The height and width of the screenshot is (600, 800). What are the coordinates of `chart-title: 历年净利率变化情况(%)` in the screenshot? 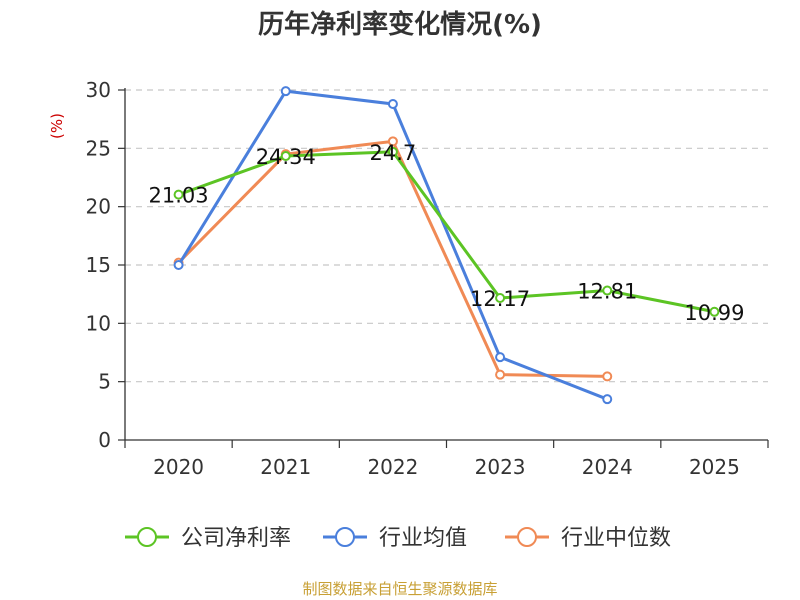 It's located at (400, 25).